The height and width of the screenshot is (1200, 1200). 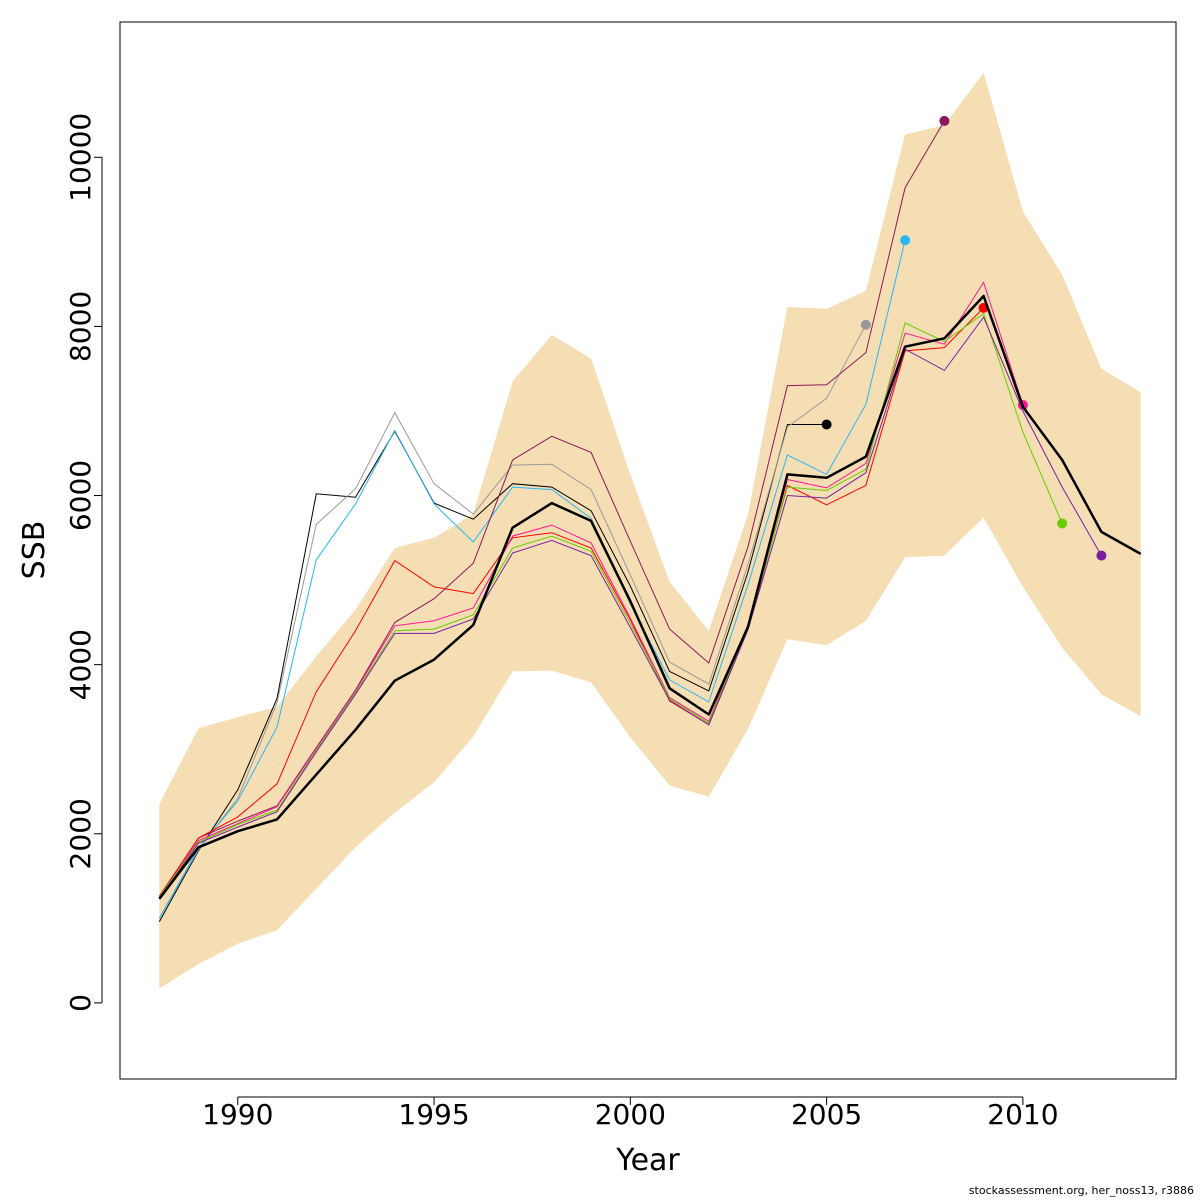 I want to click on y-tick-label: 10000, so click(x=80, y=157).